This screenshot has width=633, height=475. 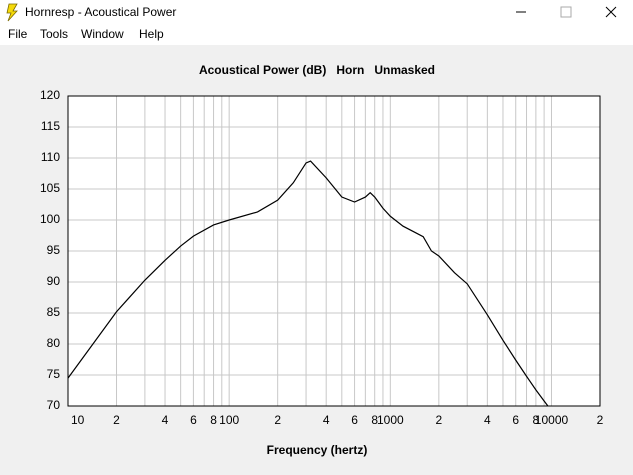 What do you see at coordinates (100, 12) in the screenshot?
I see `window-title: Hornresp - Acoustical Power` at bounding box center [100, 12].